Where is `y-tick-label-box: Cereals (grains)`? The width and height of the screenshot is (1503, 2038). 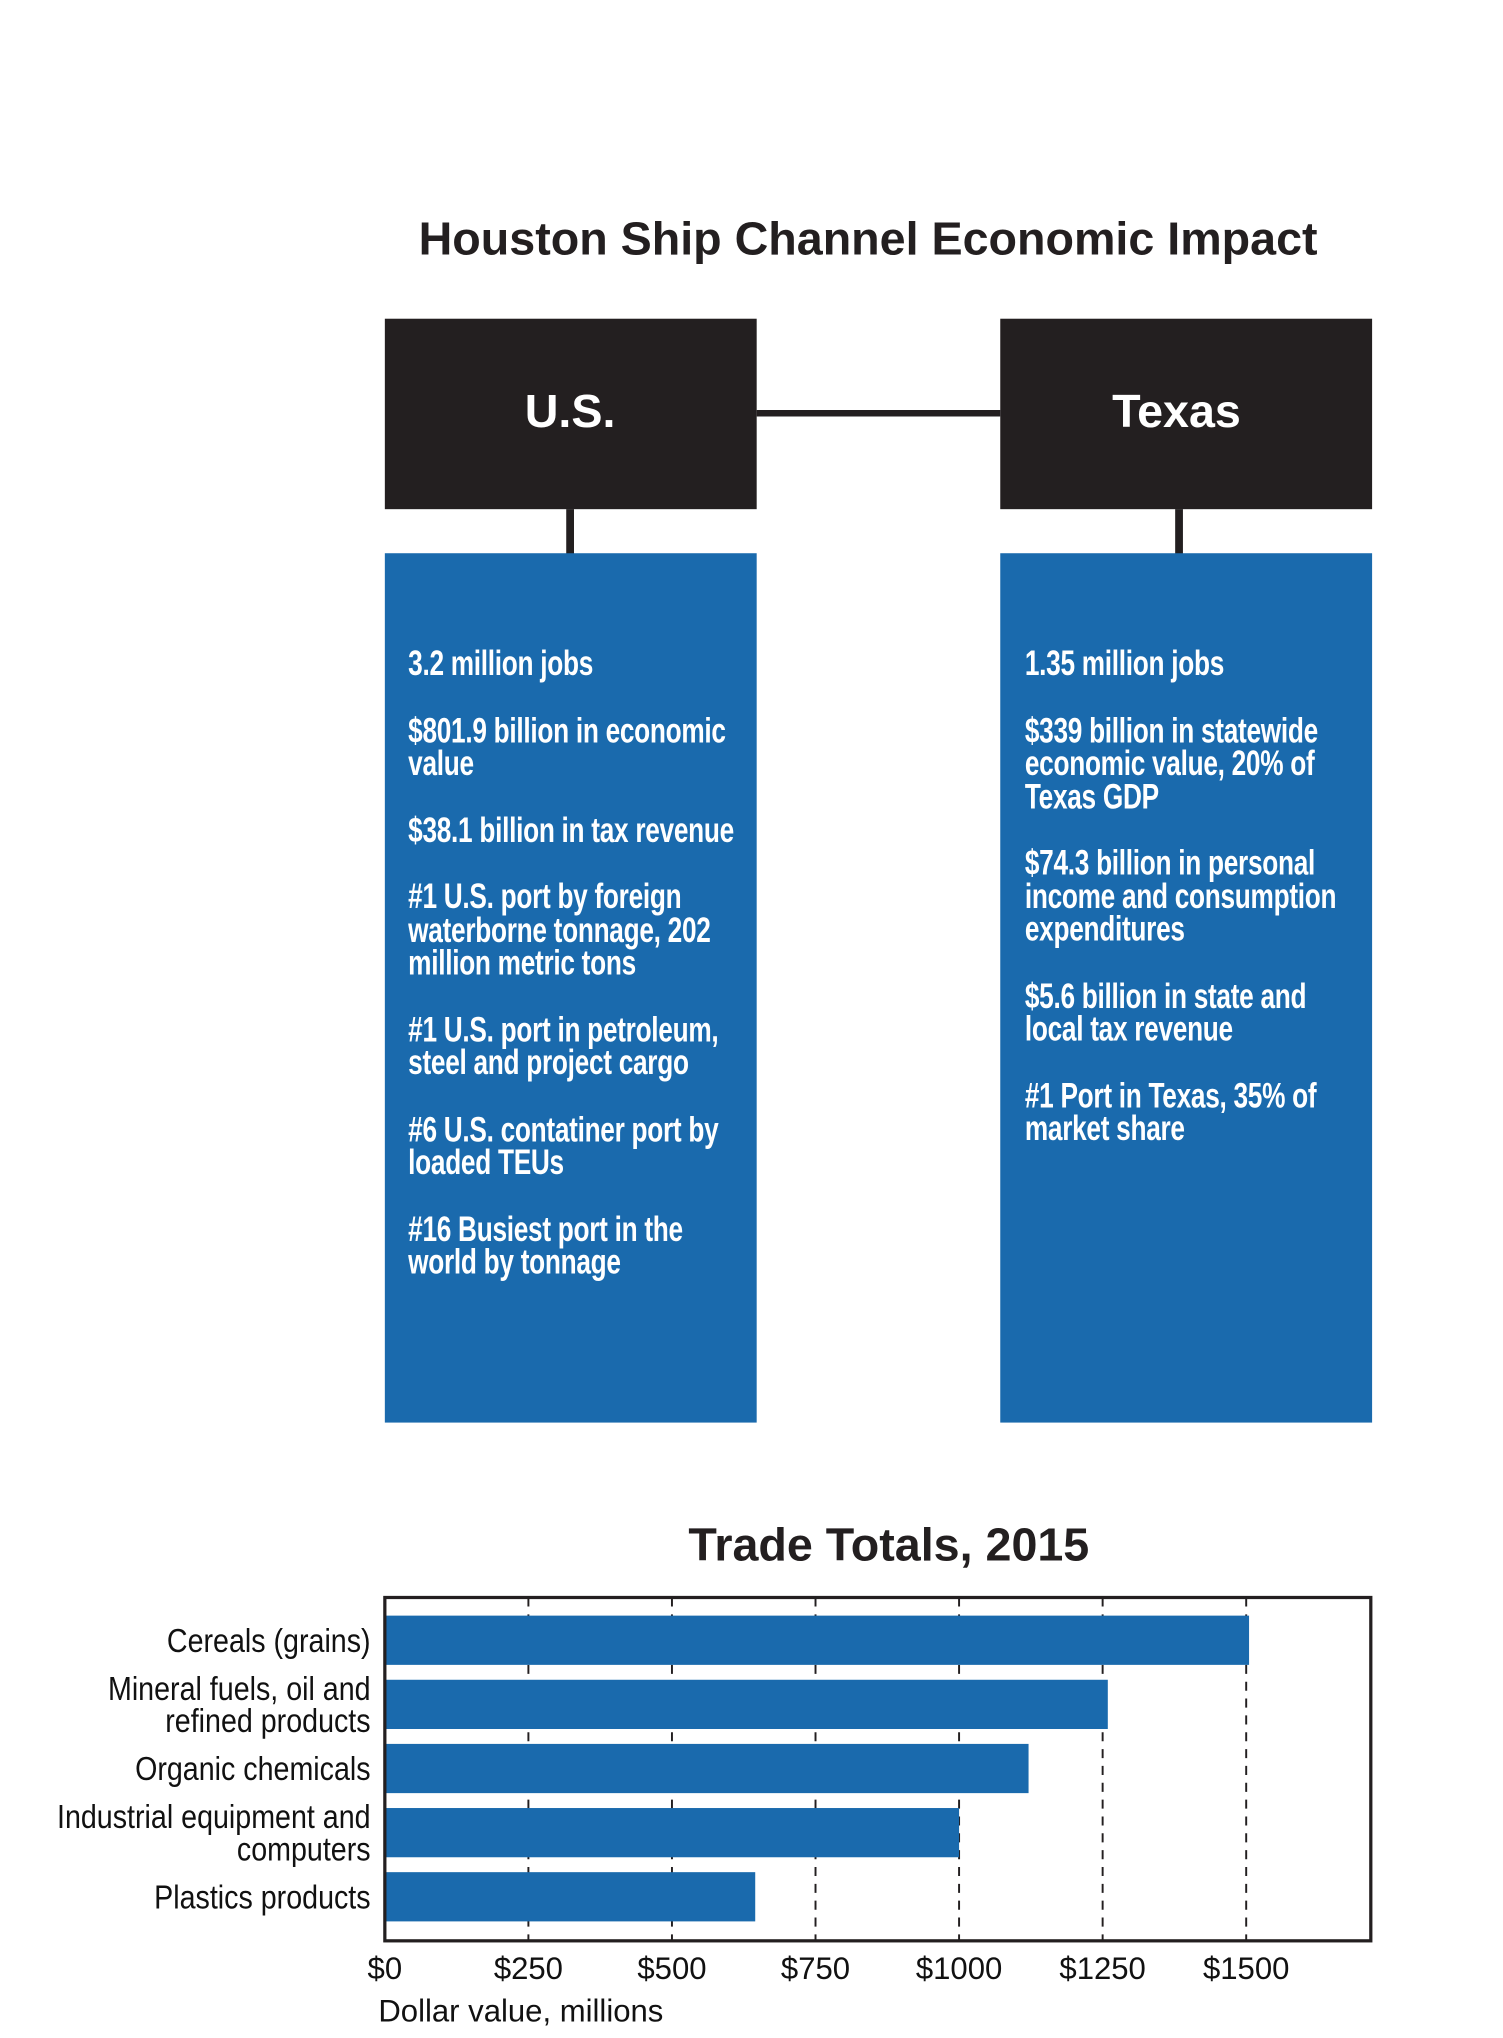 y-tick-label-box: Cereals (grains) is located at coordinates (198, 1640).